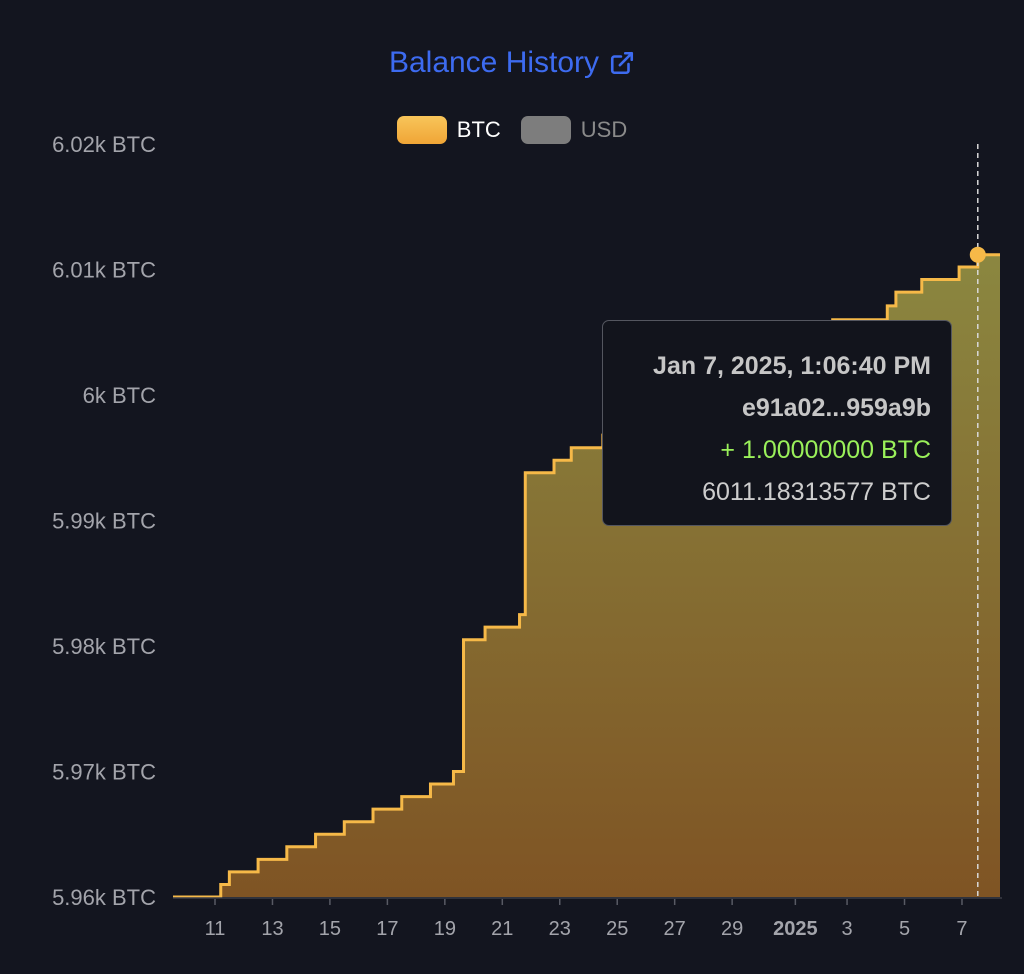  What do you see at coordinates (622, 63) in the screenshot?
I see `external-link-icon` at bounding box center [622, 63].